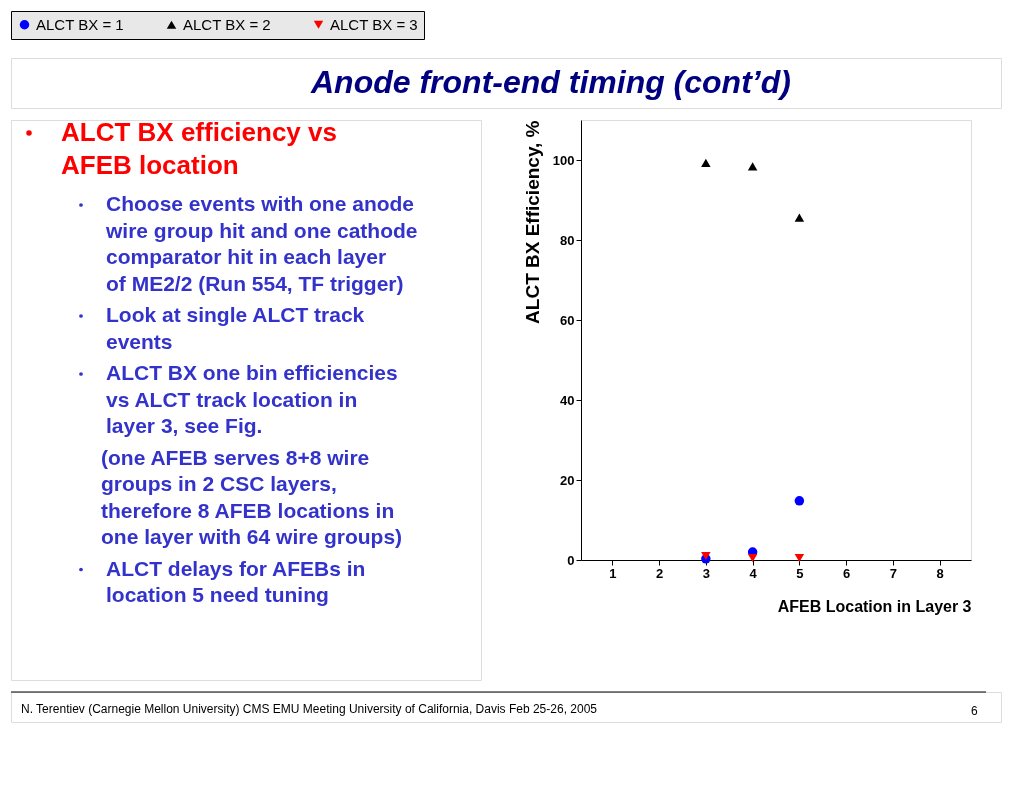 This screenshot has height=791, width=1024. Describe the element at coordinates (567, 480) in the screenshot. I see `y-tick-label: 20` at that location.